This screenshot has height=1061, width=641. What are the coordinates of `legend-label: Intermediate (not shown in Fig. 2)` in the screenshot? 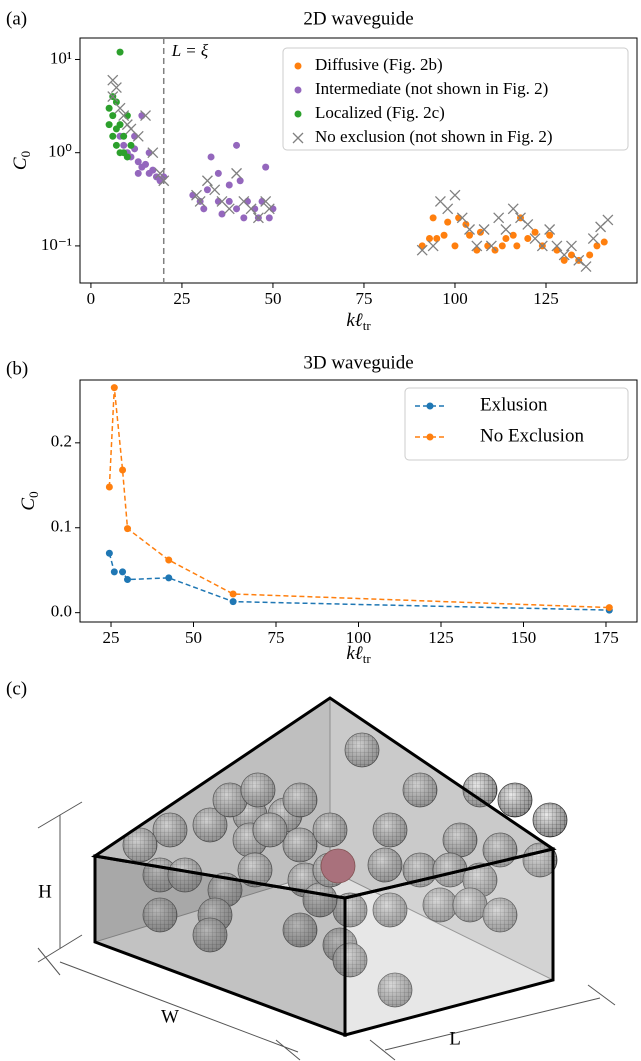 It's located at (431, 88).